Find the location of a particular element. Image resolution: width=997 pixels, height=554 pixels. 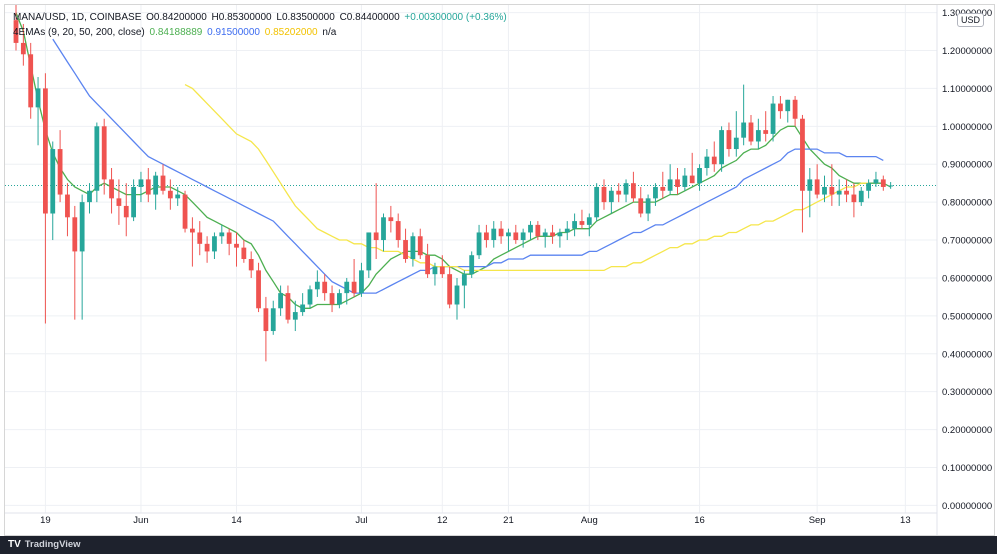

y-tick-label: 1.00000000 is located at coordinates (967, 127).